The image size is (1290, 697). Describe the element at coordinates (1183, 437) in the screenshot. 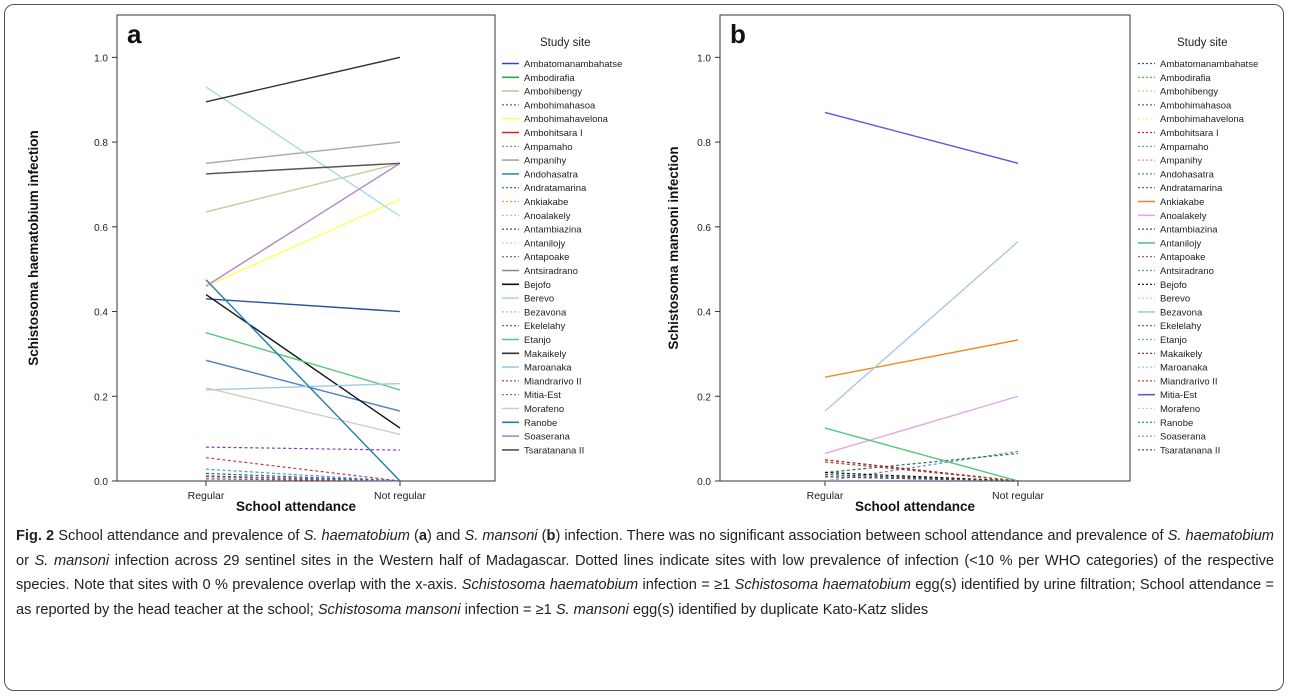

I see `legend-entry-b: Soaserana` at that location.